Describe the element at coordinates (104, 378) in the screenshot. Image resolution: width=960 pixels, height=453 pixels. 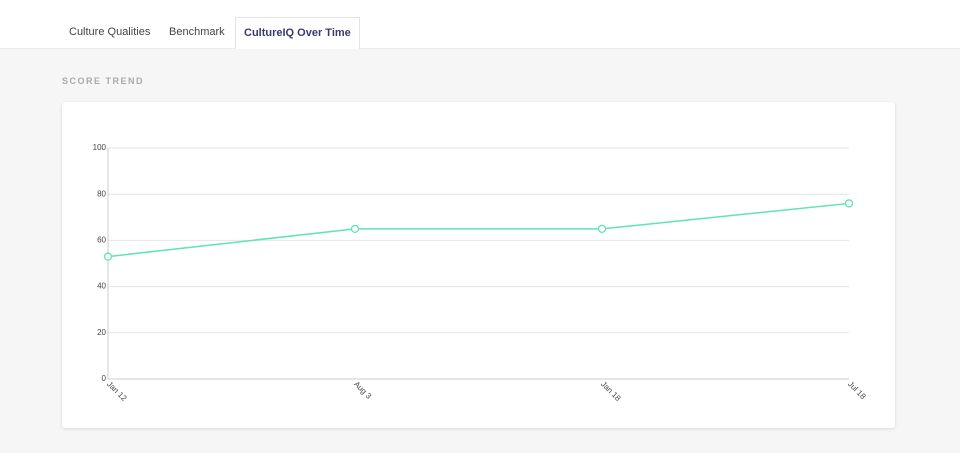
I see `y-tick-label: 0` at that location.